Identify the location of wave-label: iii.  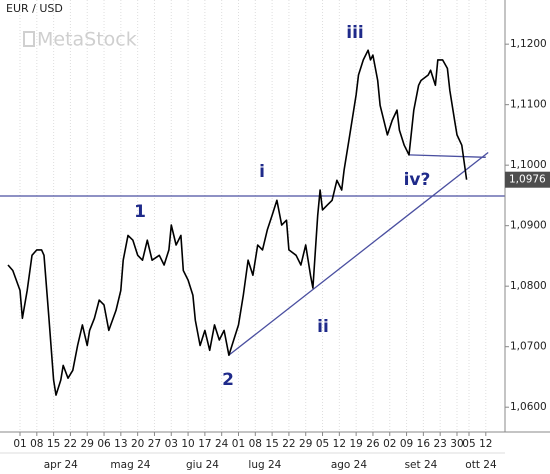
(354, 33).